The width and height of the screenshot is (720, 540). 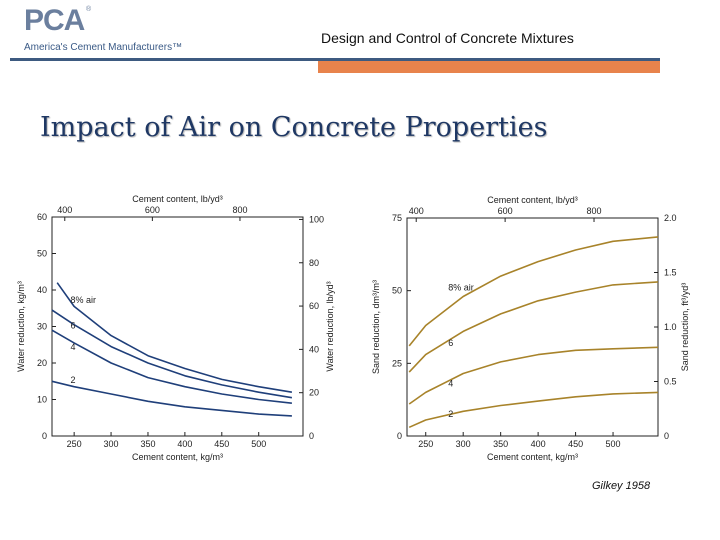 I want to click on y-tick-label: 40, so click(x=42, y=290).